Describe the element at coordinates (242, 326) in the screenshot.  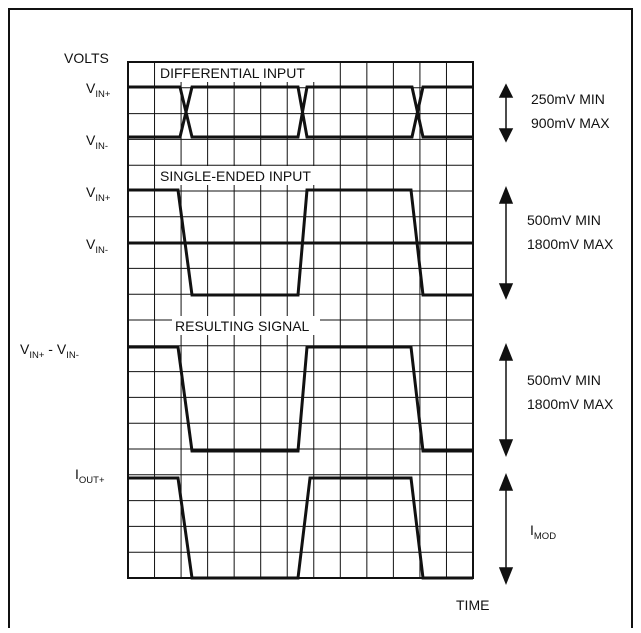
I see `resulting-signal-title: RESULTING SIGNAL` at that location.